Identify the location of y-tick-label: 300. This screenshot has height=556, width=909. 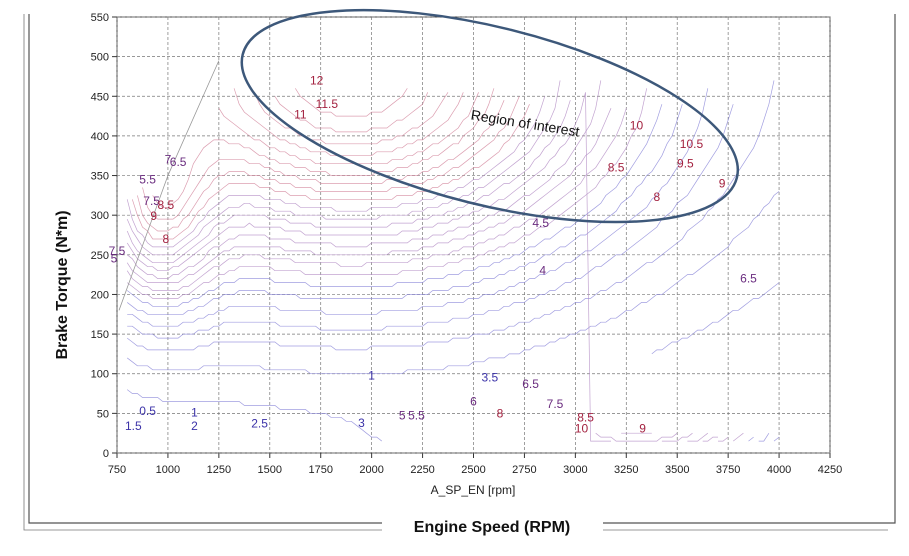
(100, 216).